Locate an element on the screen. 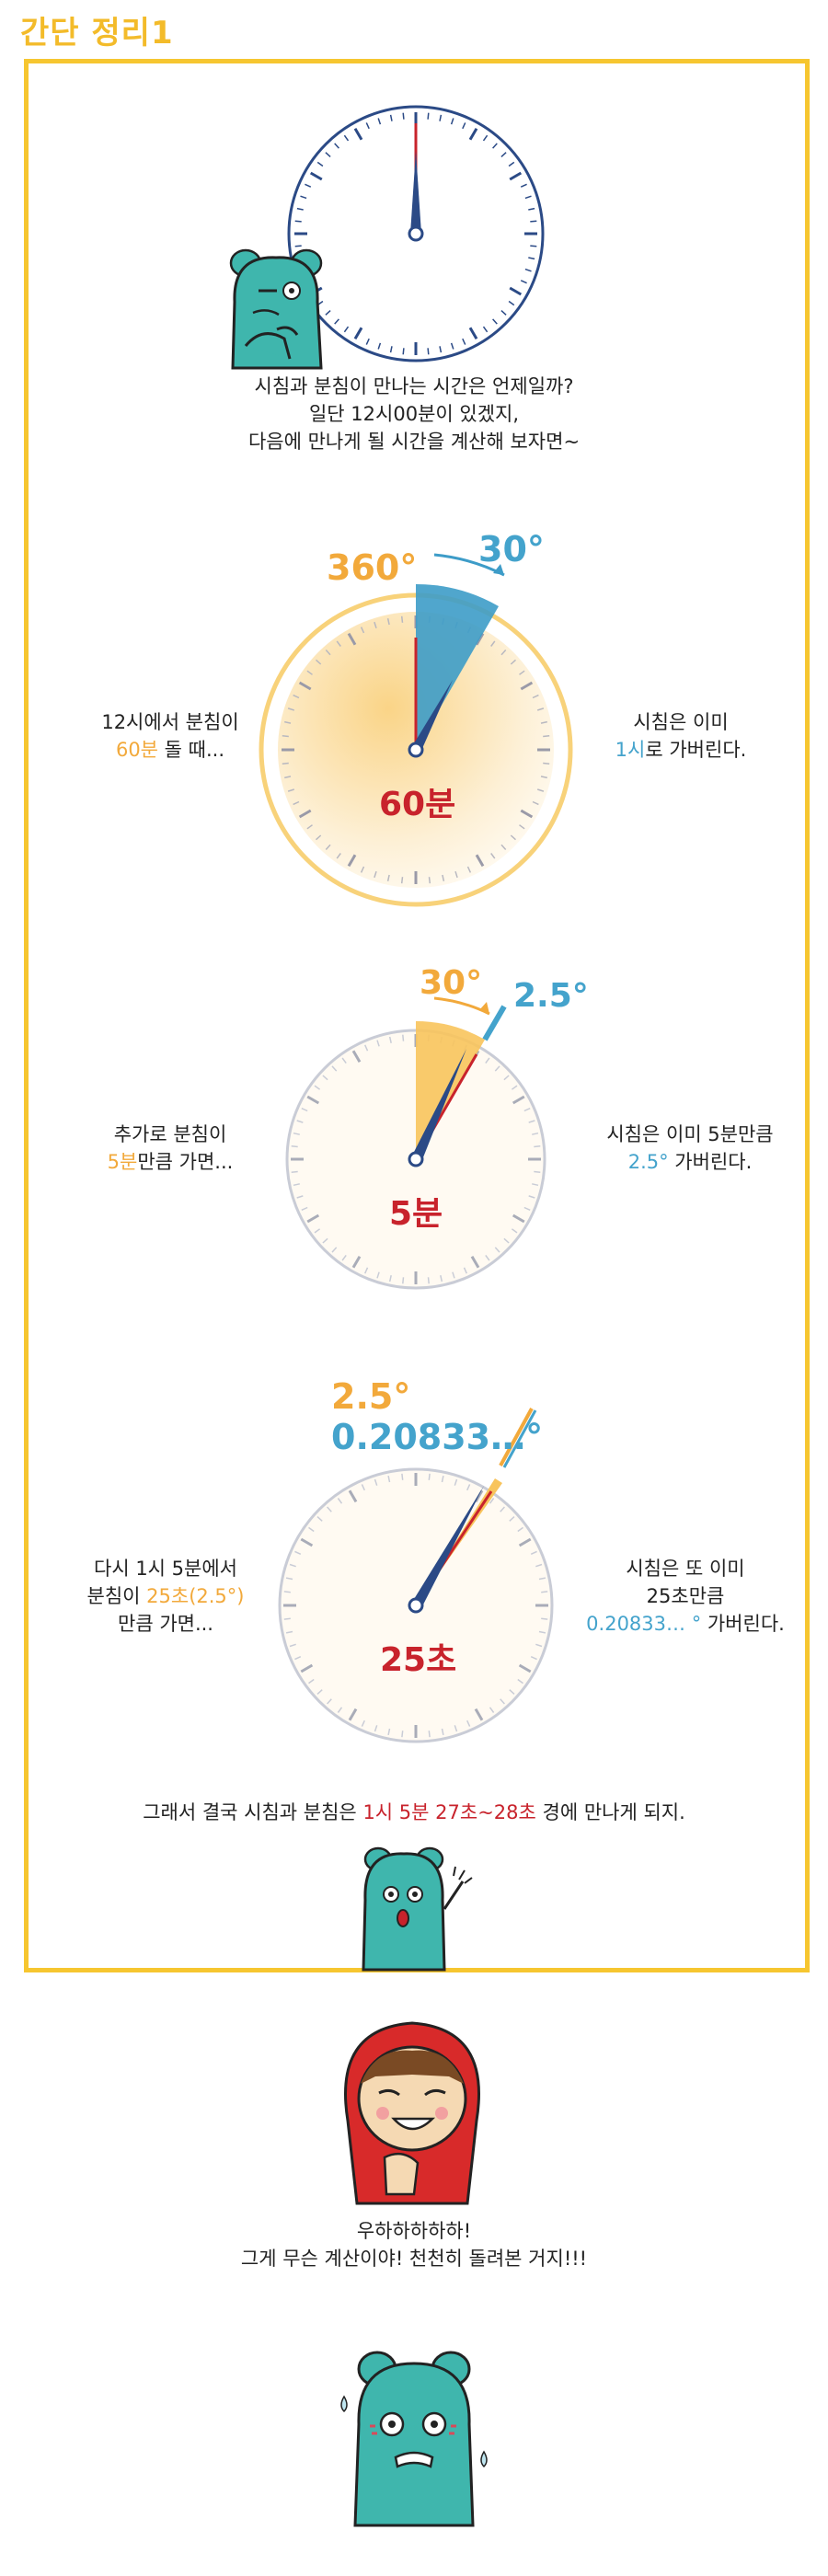 The image size is (828, 2576). bear-sweating-icon is located at coordinates (414, 2439).